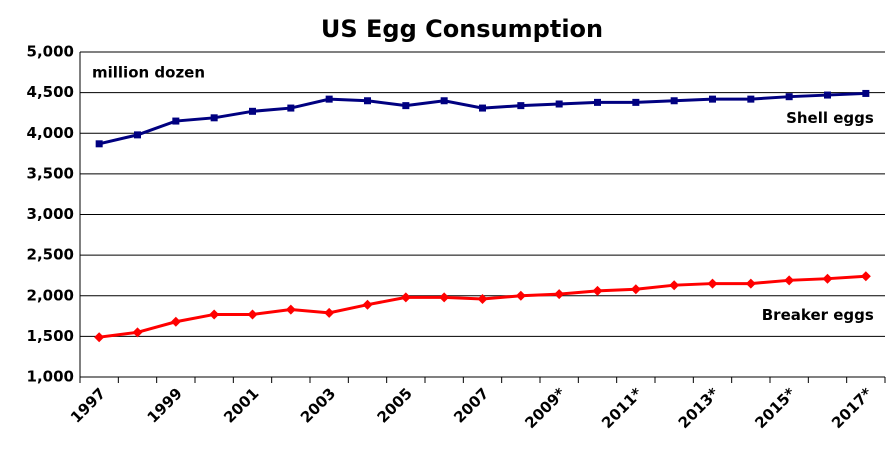  I want to click on x-tick-label: 1999, so click(165, 405).